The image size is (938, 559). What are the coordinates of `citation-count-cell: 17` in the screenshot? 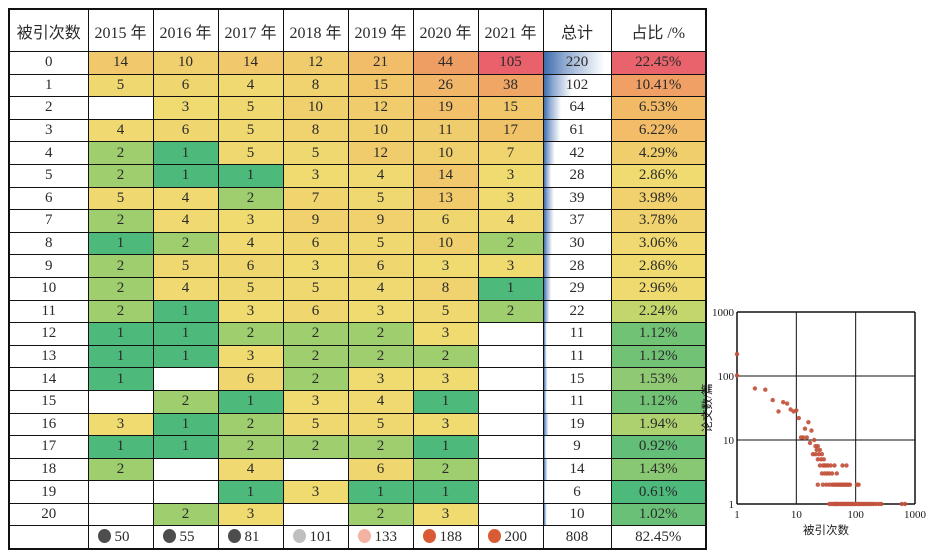 It's located at (48, 447).